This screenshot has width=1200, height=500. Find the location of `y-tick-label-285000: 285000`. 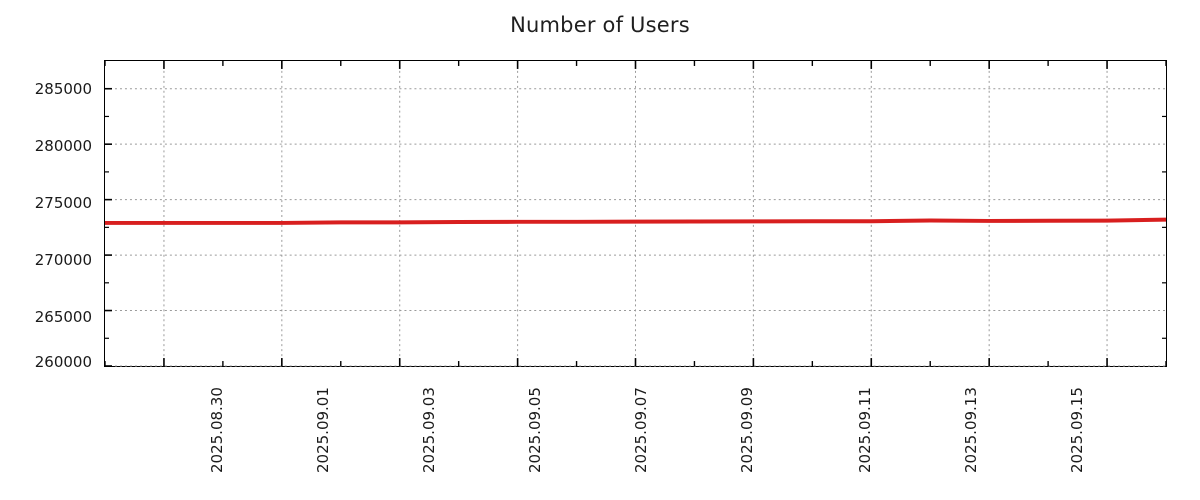

y-tick-label-285000: 285000 is located at coordinates (63, 89).